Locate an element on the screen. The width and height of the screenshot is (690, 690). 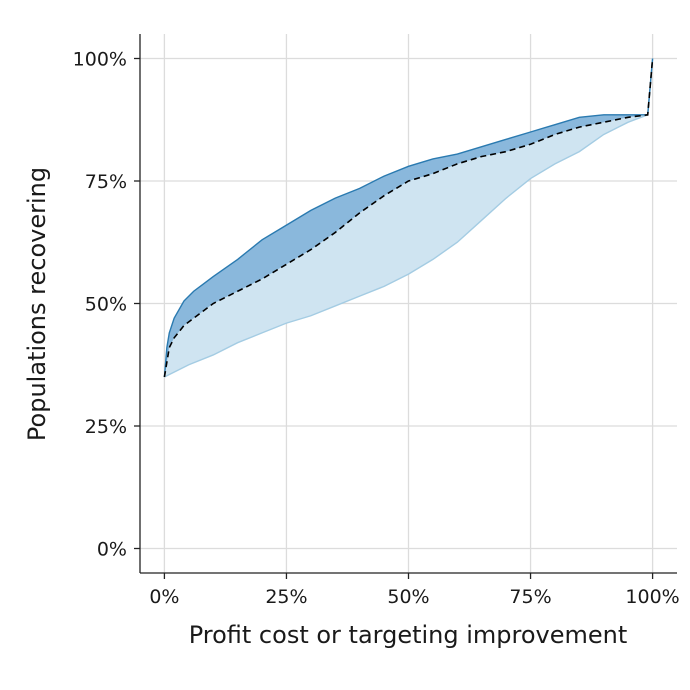
y-axis-title: Populations recovering is located at coordinates (37, 304).